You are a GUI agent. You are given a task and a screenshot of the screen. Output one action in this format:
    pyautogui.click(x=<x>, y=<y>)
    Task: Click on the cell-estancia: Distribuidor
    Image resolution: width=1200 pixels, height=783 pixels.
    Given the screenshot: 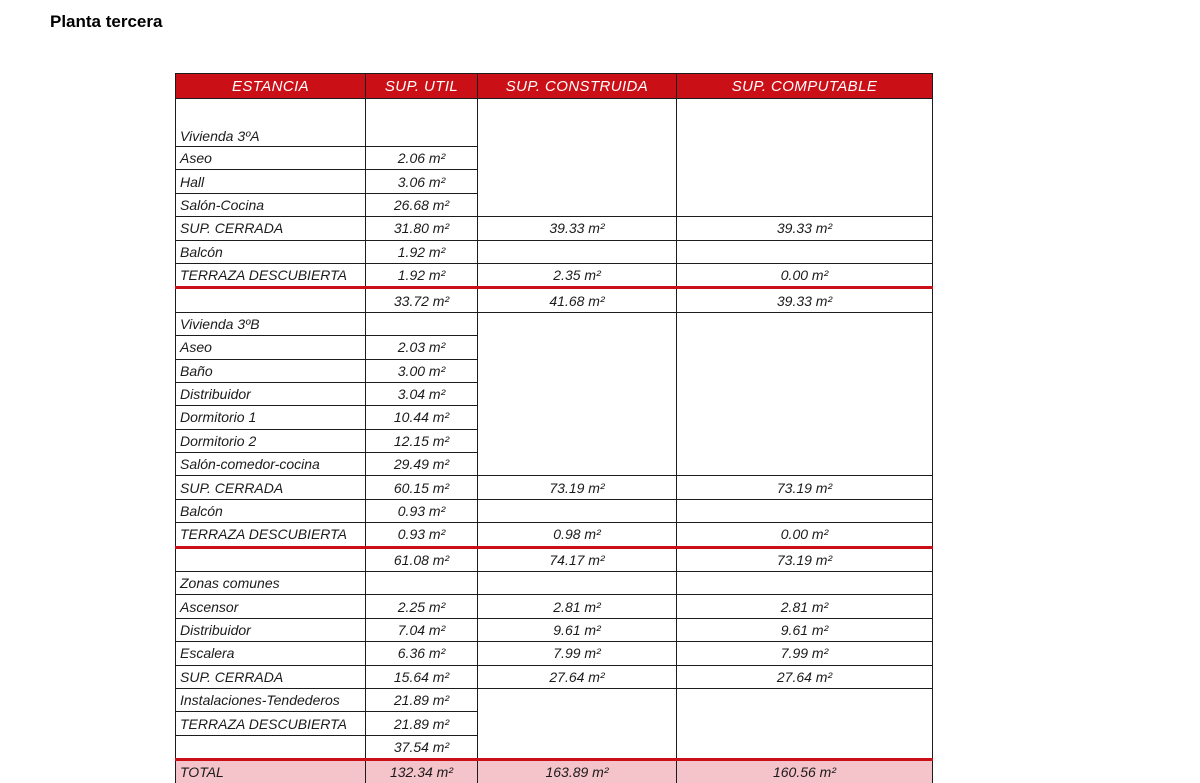 What is the action you would take?
    pyautogui.click(x=270, y=394)
    